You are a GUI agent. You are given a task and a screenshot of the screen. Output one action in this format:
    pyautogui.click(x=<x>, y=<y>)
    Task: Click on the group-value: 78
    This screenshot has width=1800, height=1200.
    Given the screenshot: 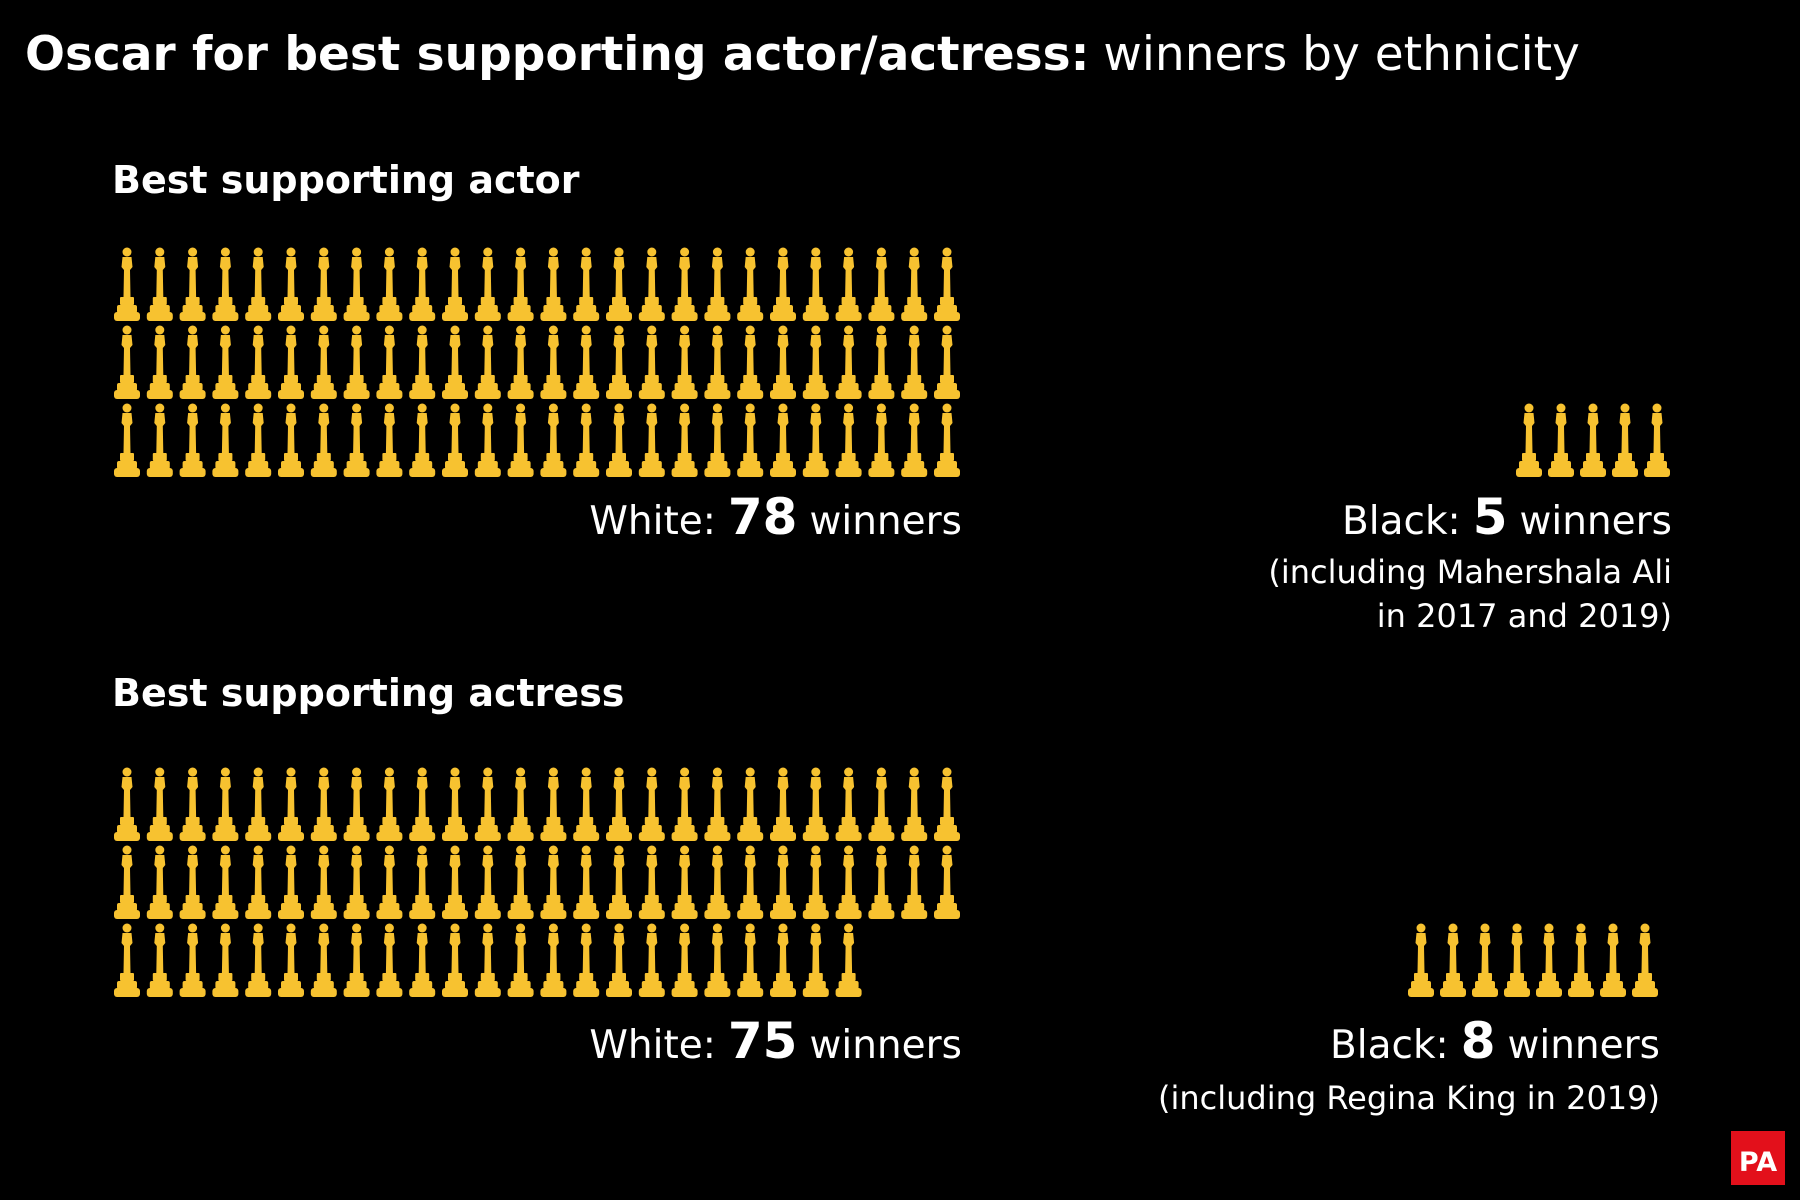 What is the action you would take?
    pyautogui.click(x=763, y=517)
    